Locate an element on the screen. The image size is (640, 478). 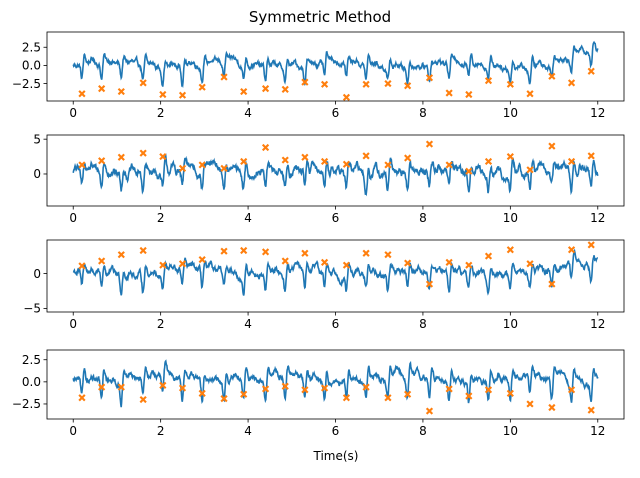
x-axis-label: Time(s) is located at coordinates (336, 456).